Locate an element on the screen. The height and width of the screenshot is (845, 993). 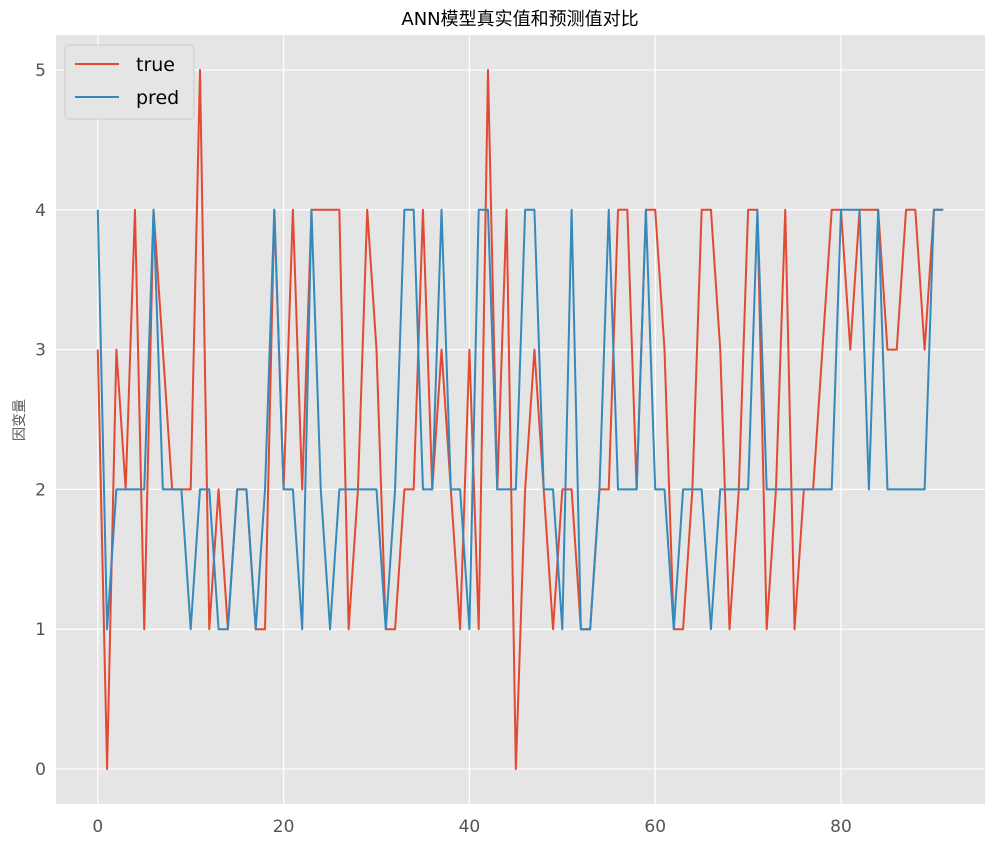
y-axis-label: 因变量 is located at coordinates (20, 420).